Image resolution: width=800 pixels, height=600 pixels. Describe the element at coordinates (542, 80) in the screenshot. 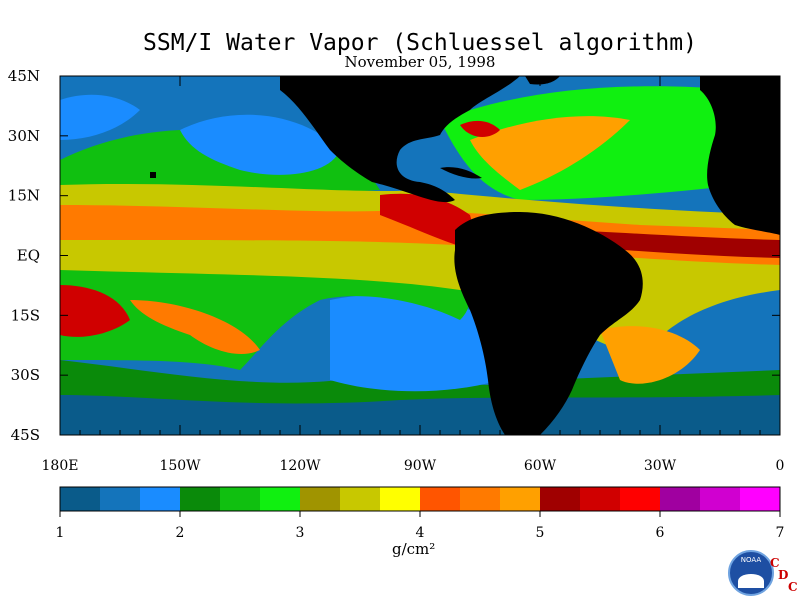

I see `greenland-strip` at that location.